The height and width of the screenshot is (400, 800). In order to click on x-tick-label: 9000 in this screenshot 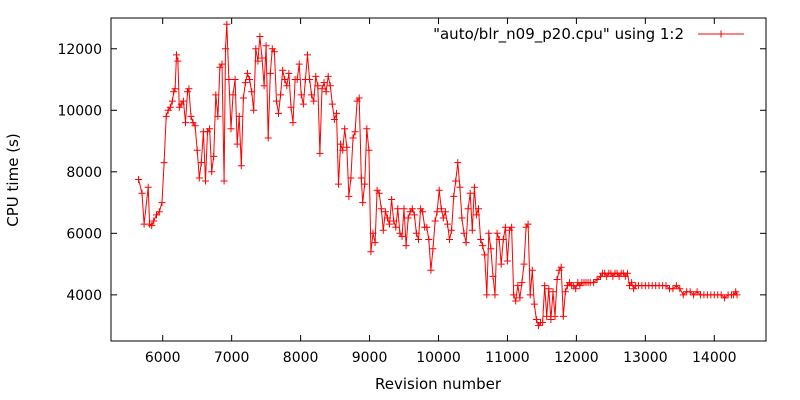, I will do `click(370, 358)`.